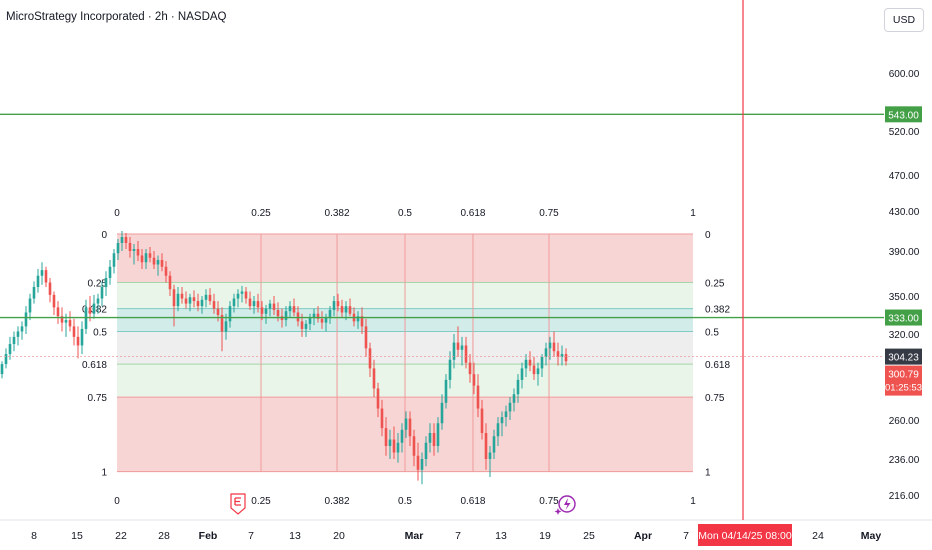 The width and height of the screenshot is (932, 550). I want to click on fib-time-label-bottom: 0.382, so click(337, 501).